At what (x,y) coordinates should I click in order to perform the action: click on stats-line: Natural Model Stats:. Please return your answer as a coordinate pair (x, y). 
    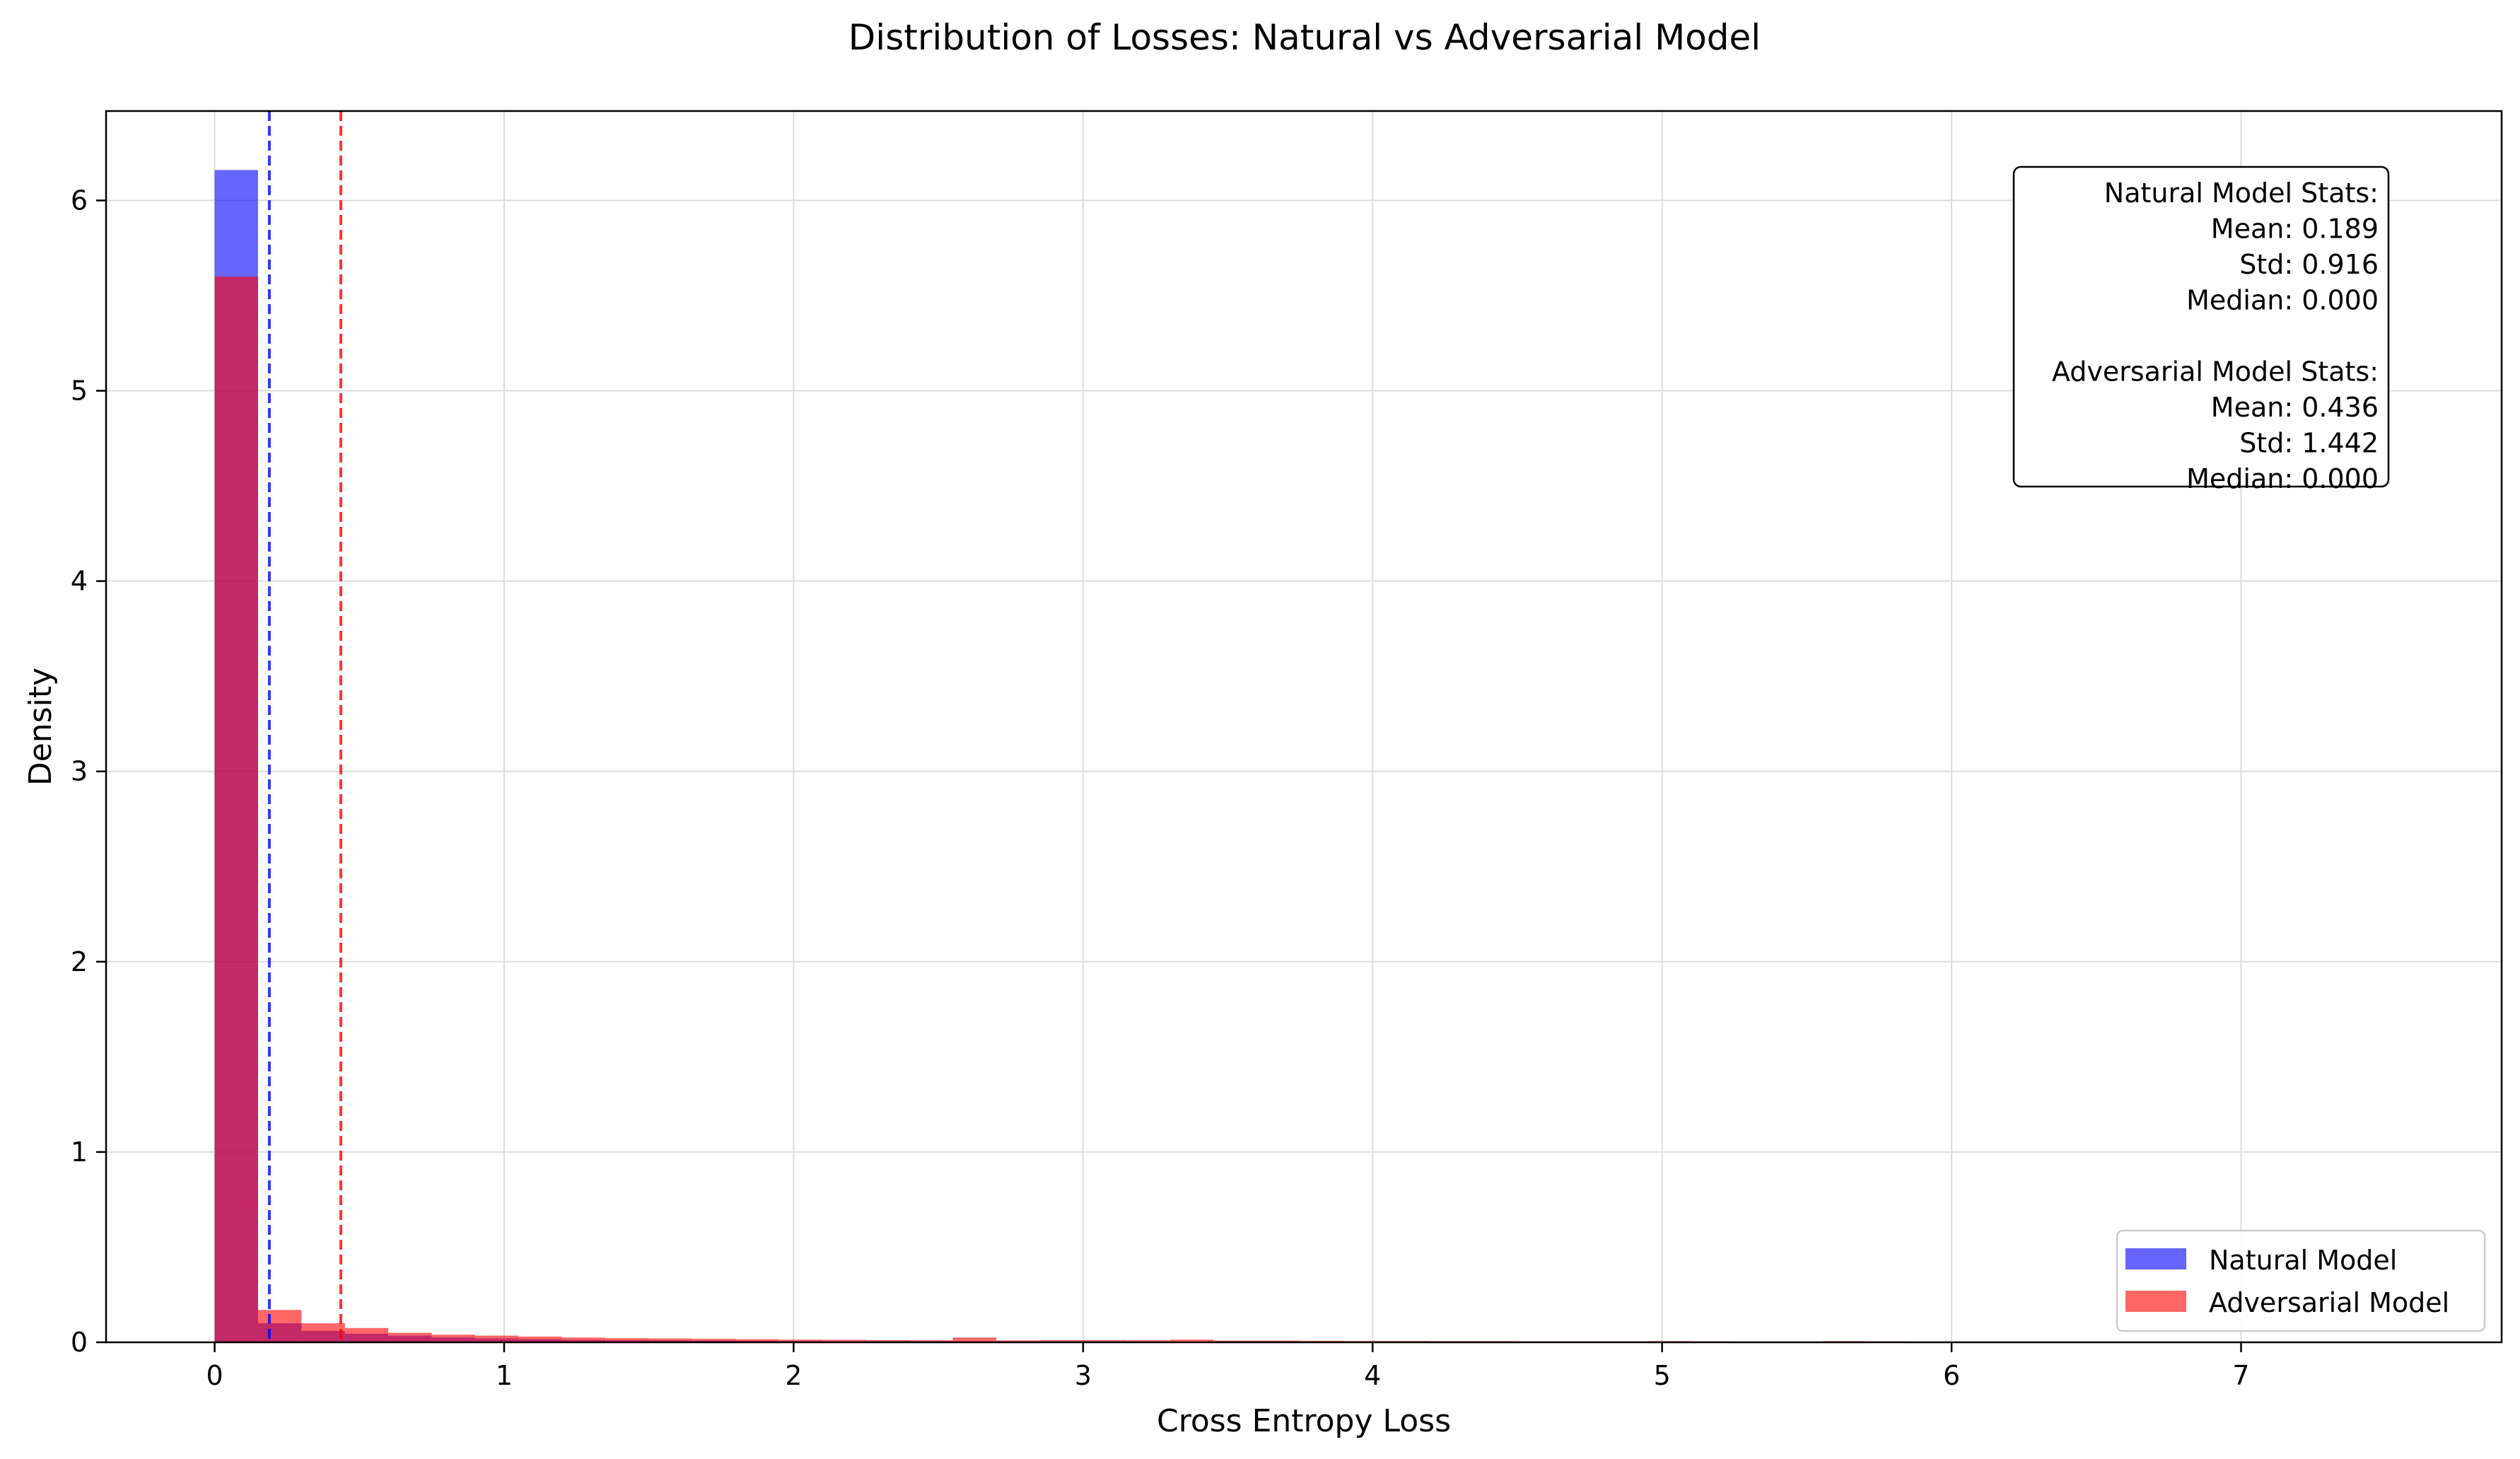
    Looking at the image, I should click on (2241, 193).